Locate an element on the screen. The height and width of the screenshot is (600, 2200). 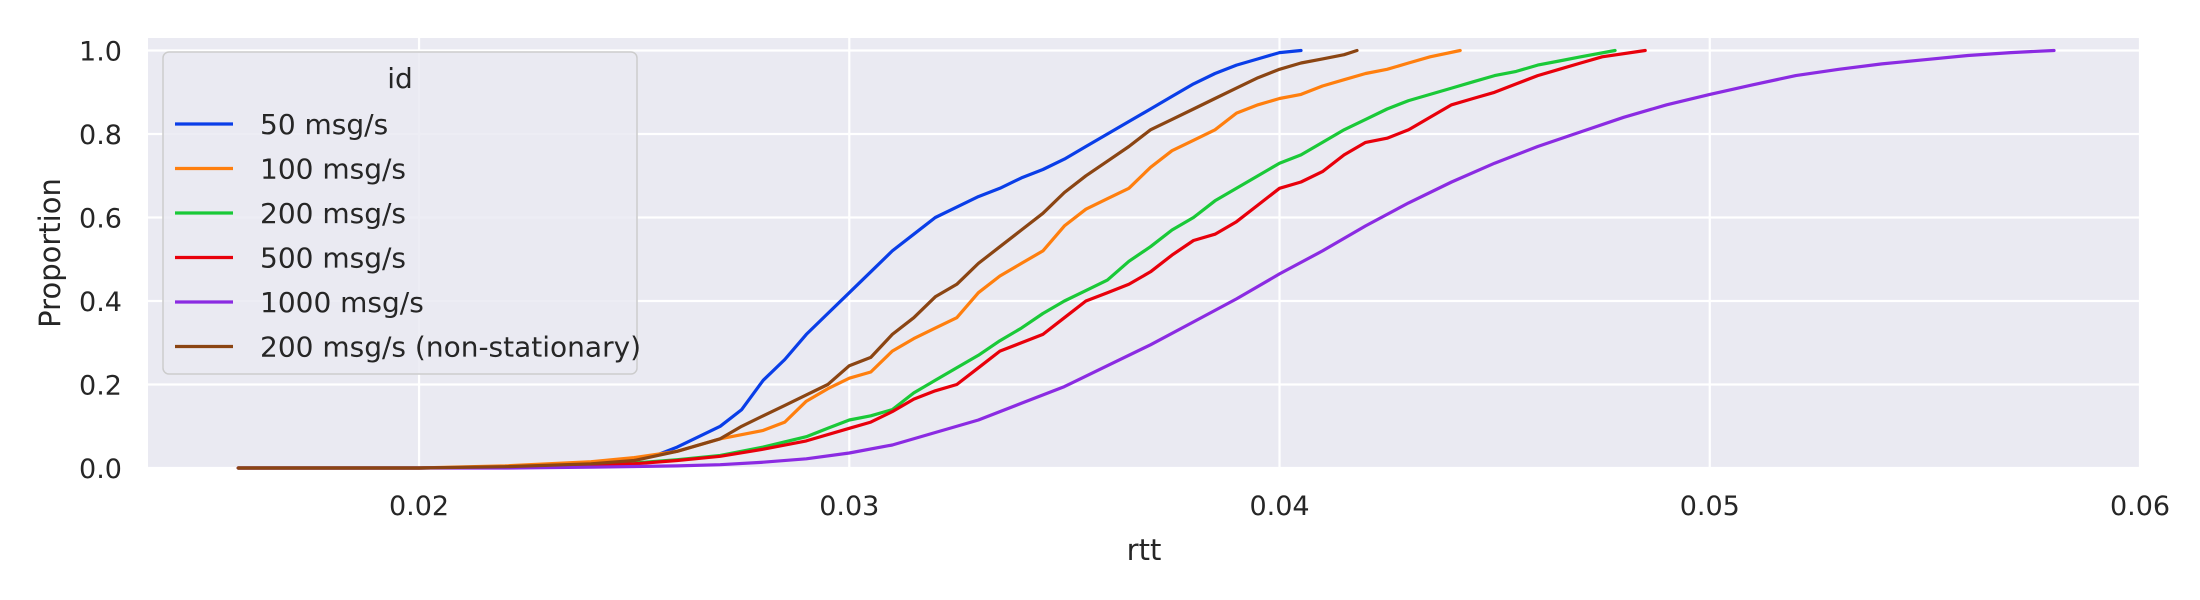
y-axis-label: Proportion is located at coordinates (50, 253).